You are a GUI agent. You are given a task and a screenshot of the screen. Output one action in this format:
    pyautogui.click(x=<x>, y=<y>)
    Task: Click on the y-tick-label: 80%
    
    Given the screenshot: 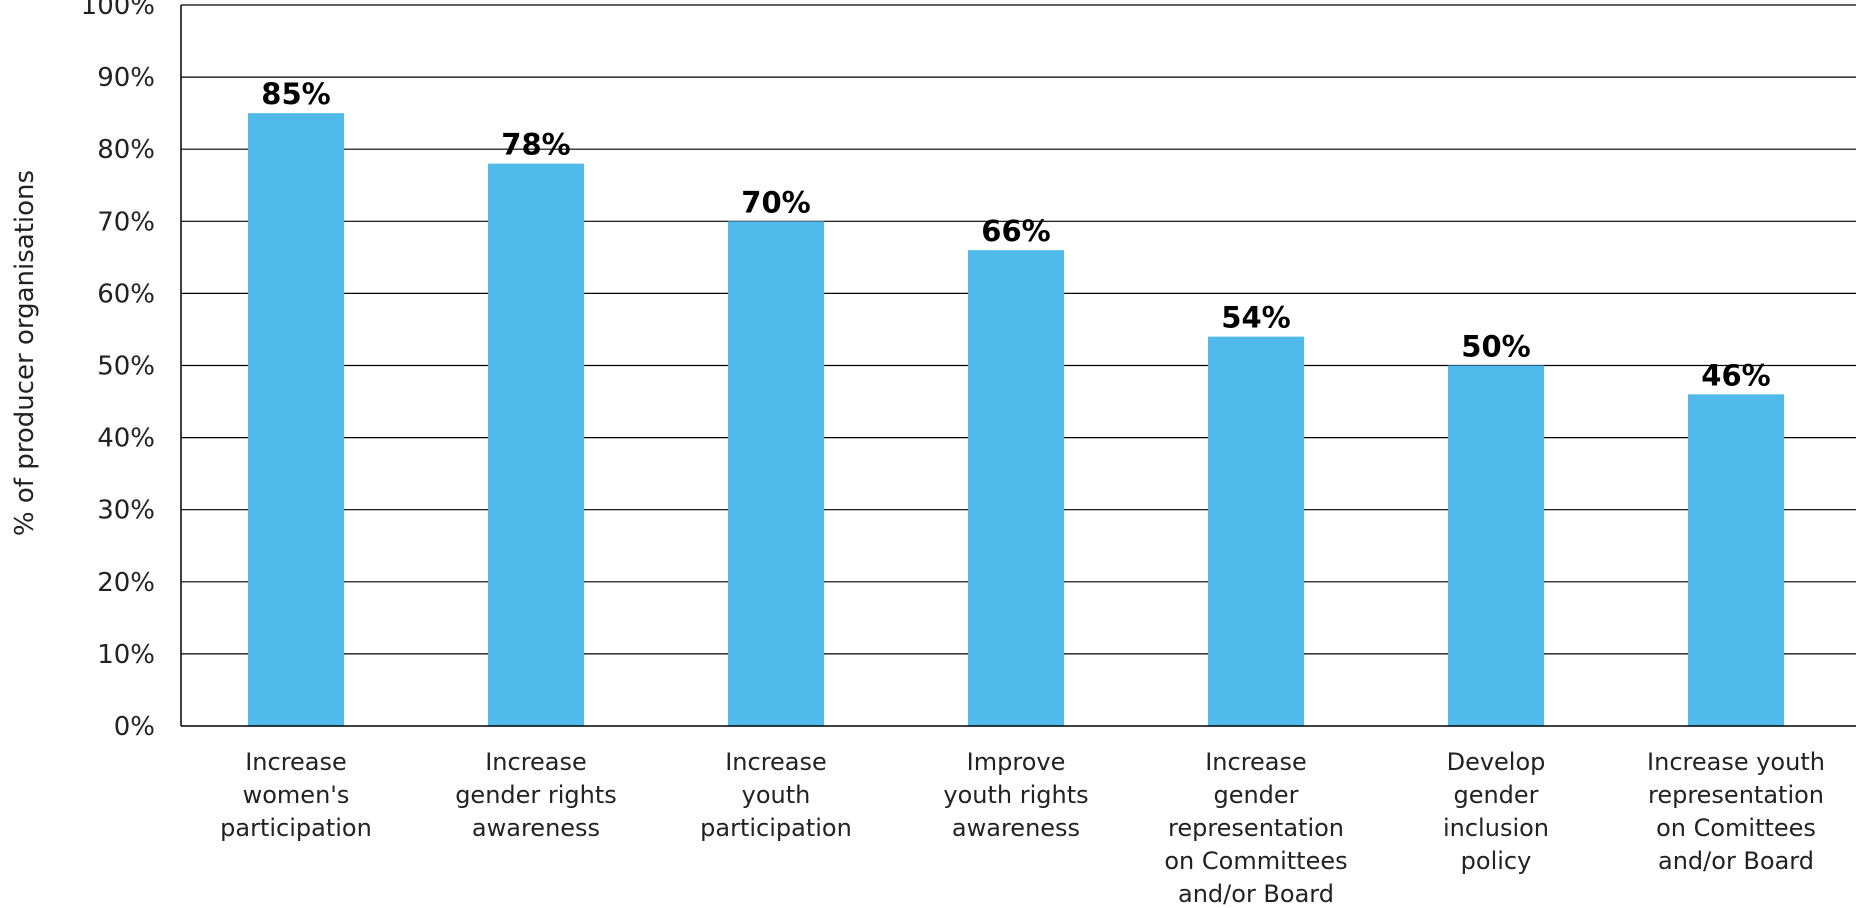 What is the action you would take?
    pyautogui.click(x=126, y=150)
    